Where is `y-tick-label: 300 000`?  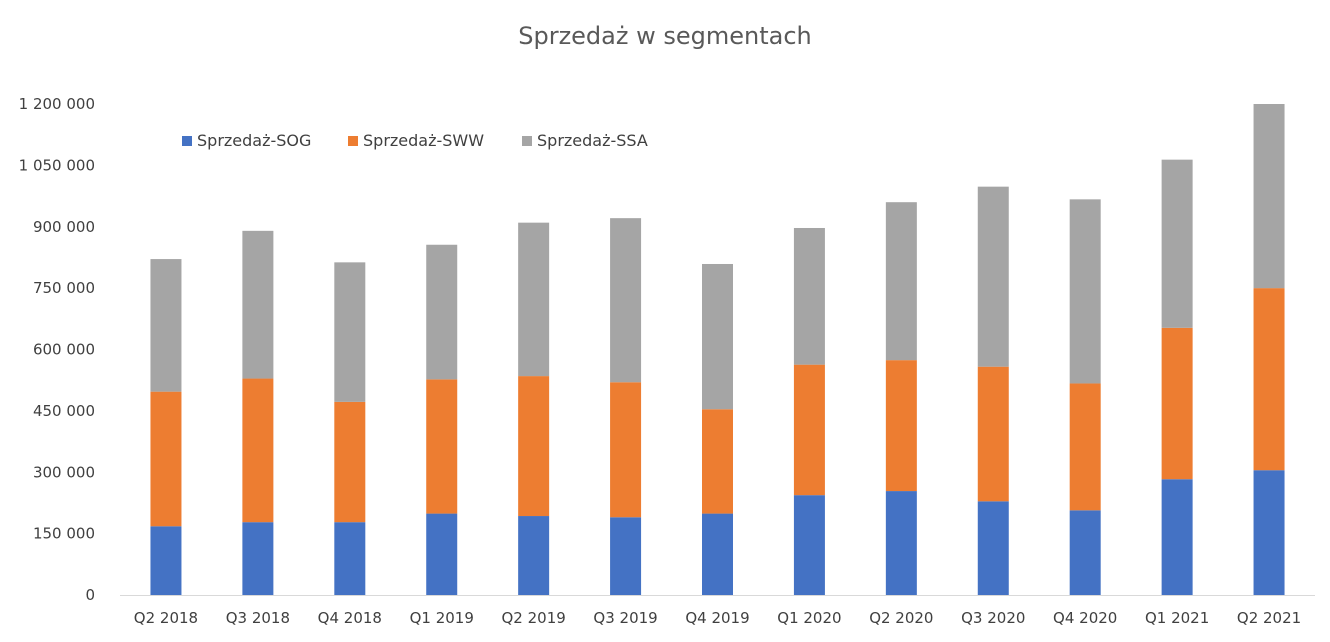 y-tick-label: 300 000 is located at coordinates (64, 472).